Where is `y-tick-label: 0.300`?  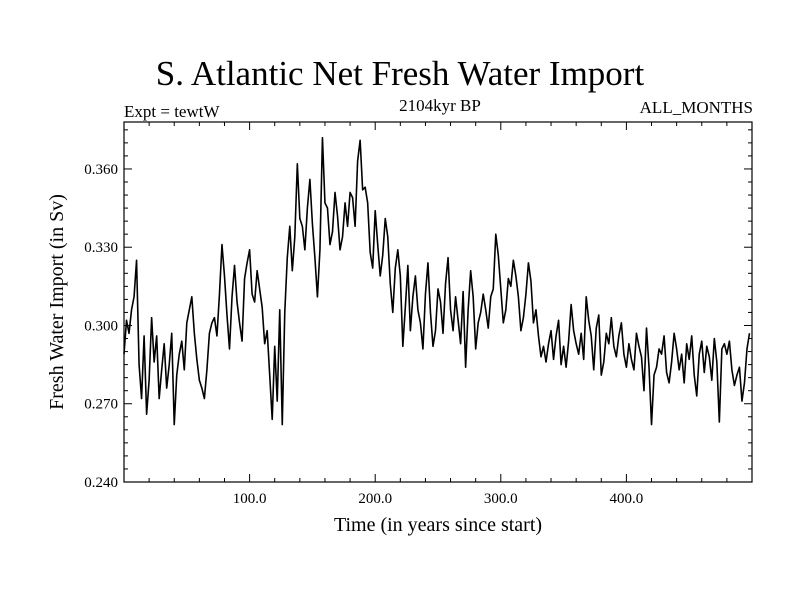 y-tick-label: 0.300 is located at coordinates (101, 326).